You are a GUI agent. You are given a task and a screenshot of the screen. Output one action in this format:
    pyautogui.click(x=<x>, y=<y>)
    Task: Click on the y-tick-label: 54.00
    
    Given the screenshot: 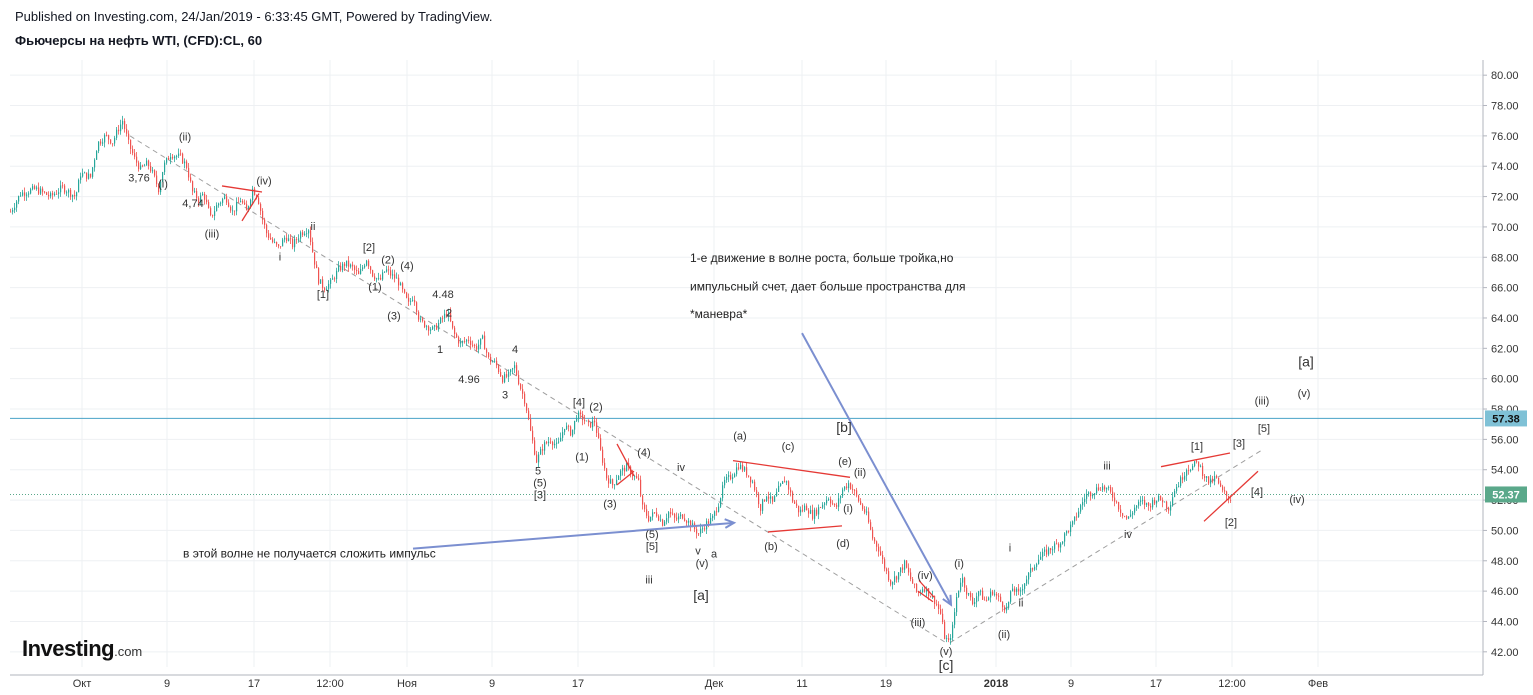 What is the action you would take?
    pyautogui.click(x=1505, y=471)
    